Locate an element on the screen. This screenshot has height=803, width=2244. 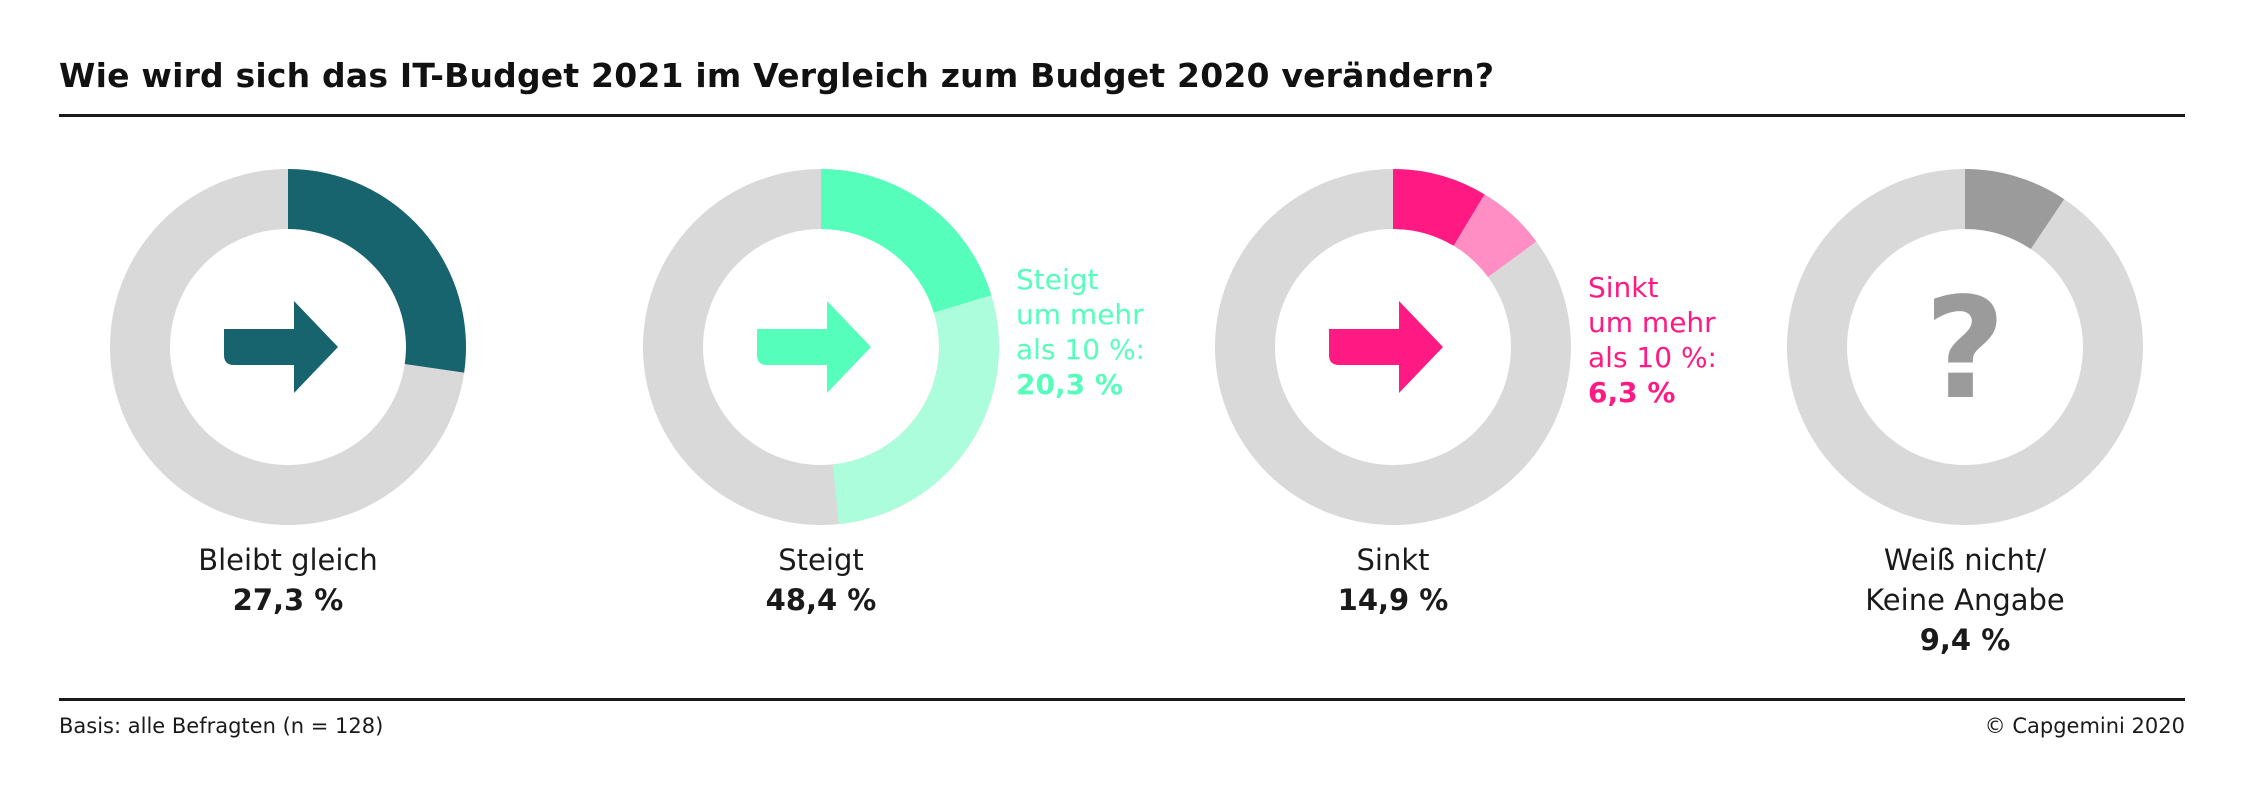
donut-steigt is located at coordinates (820, 347).